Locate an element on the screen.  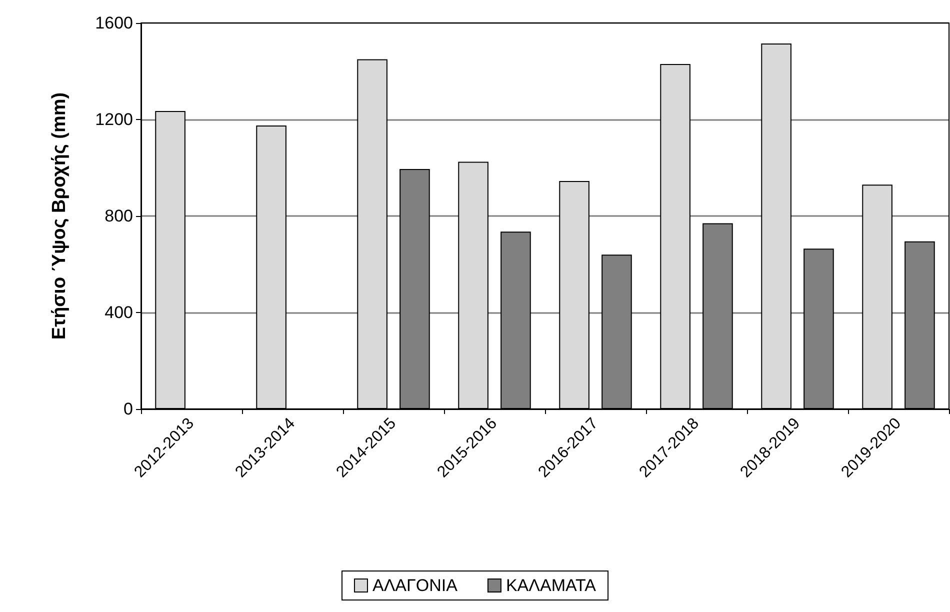
y-tick-label: 1200 is located at coordinates (114, 119).